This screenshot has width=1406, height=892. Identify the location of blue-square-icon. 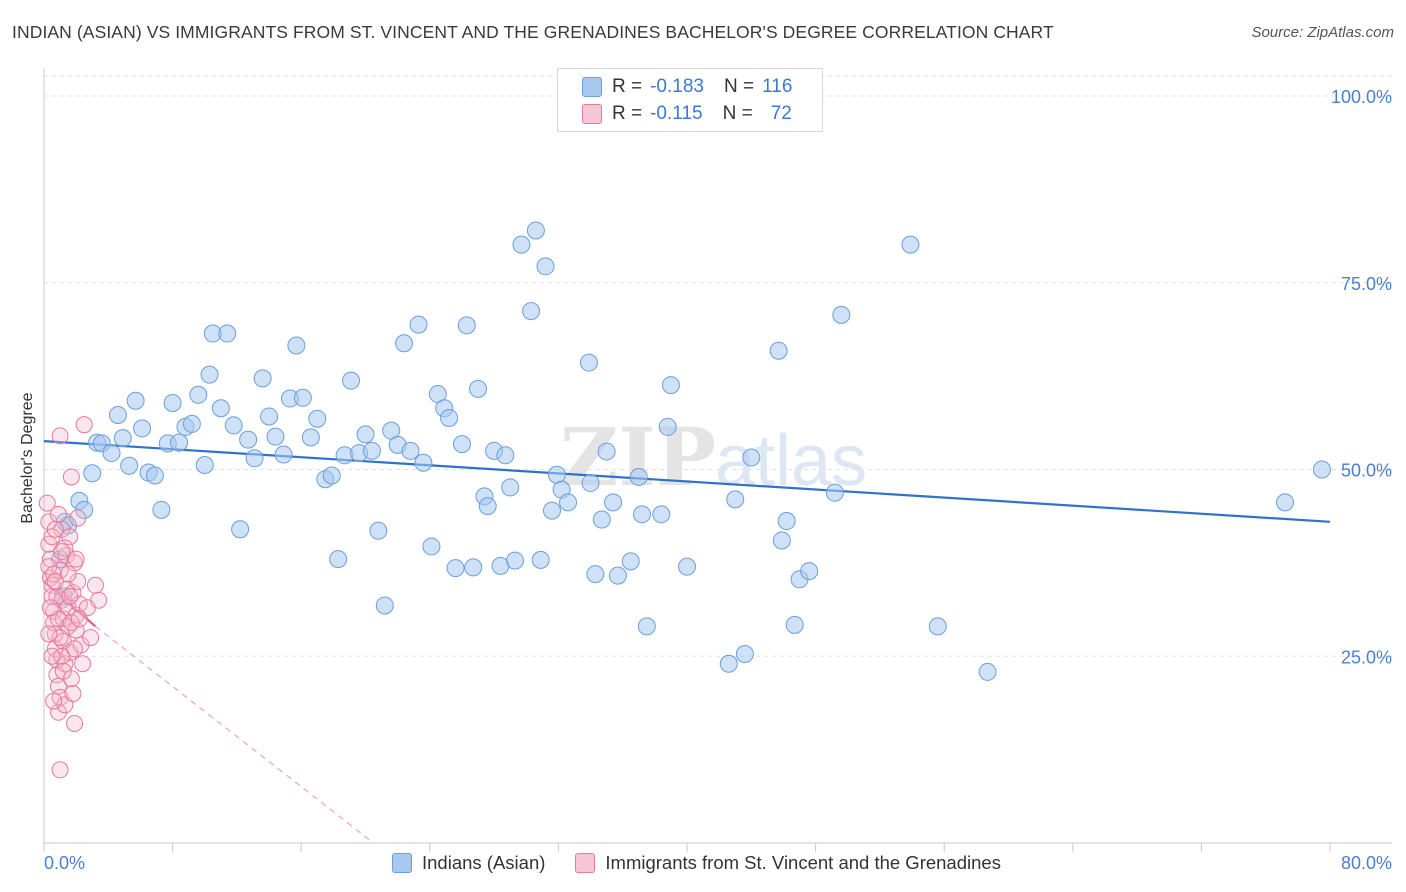
(402, 863).